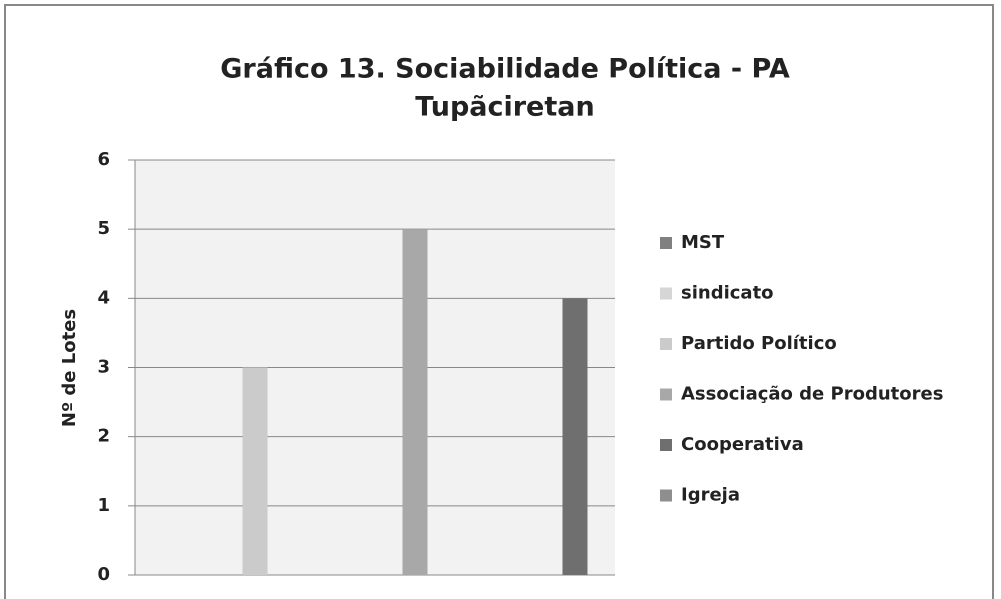  What do you see at coordinates (103, 505) in the screenshot?
I see `y-tick-label: 1` at bounding box center [103, 505].